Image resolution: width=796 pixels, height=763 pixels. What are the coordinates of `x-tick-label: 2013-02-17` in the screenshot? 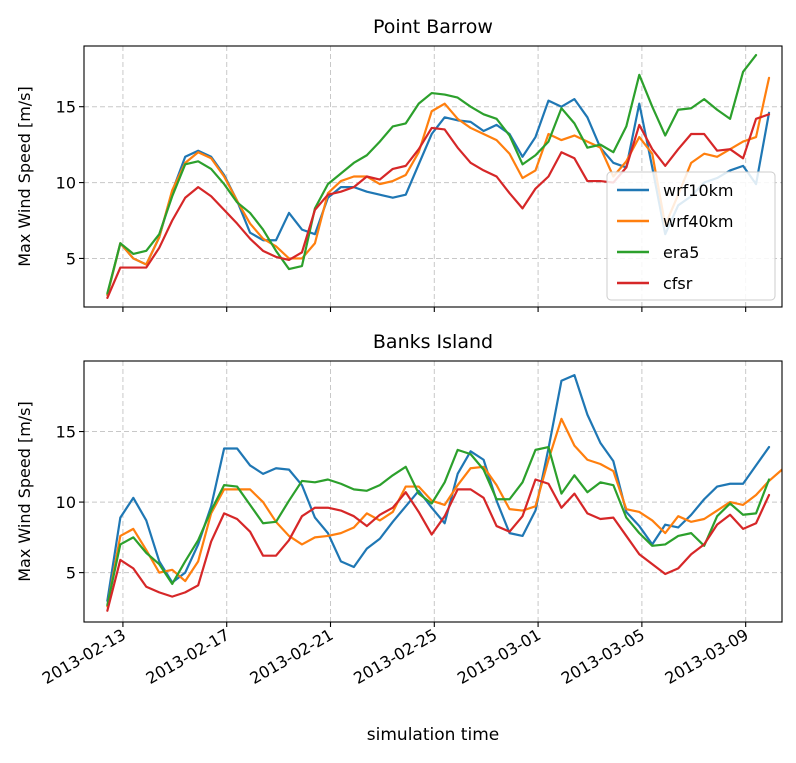 It's located at (188, 656).